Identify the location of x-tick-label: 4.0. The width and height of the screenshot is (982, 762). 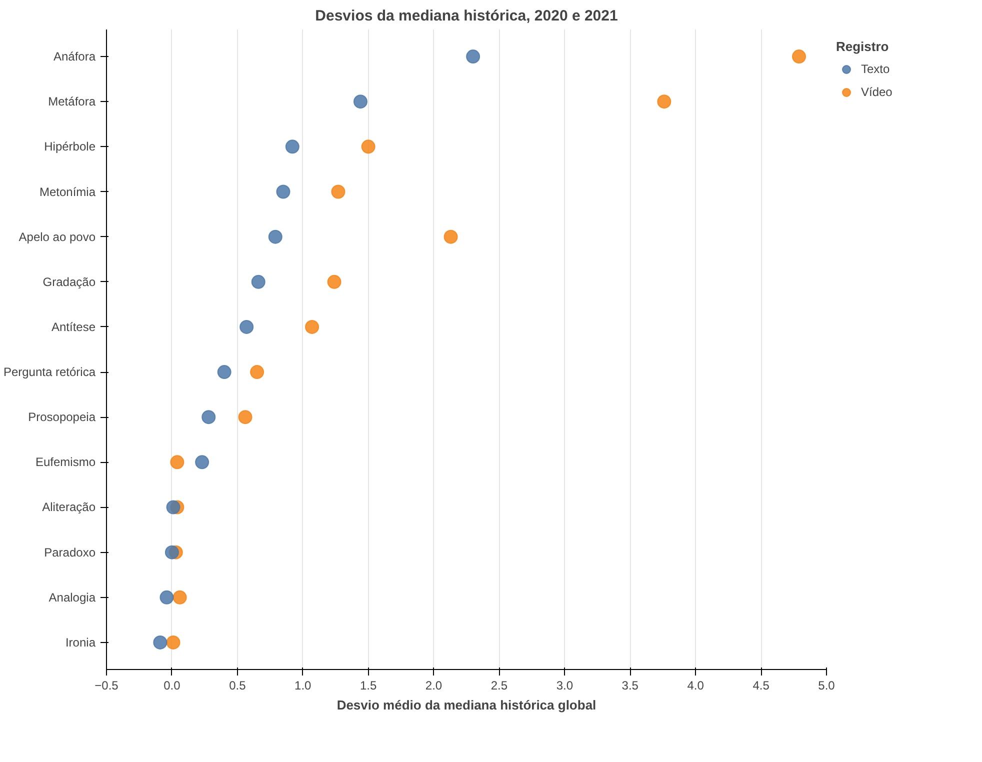
(695, 685).